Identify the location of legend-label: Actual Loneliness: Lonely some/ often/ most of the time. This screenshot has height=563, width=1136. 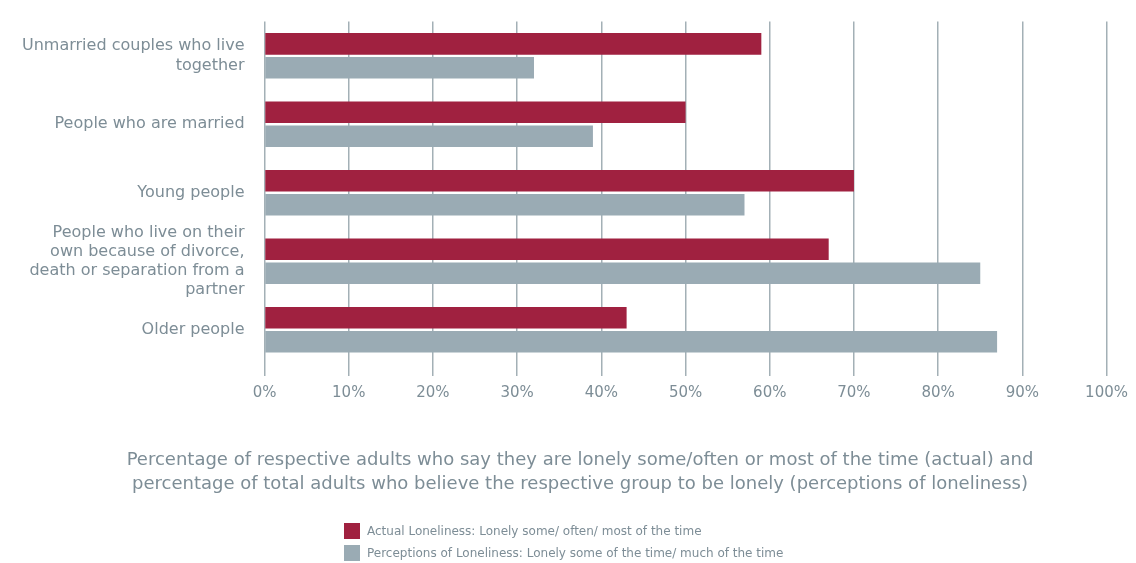
(534, 531).